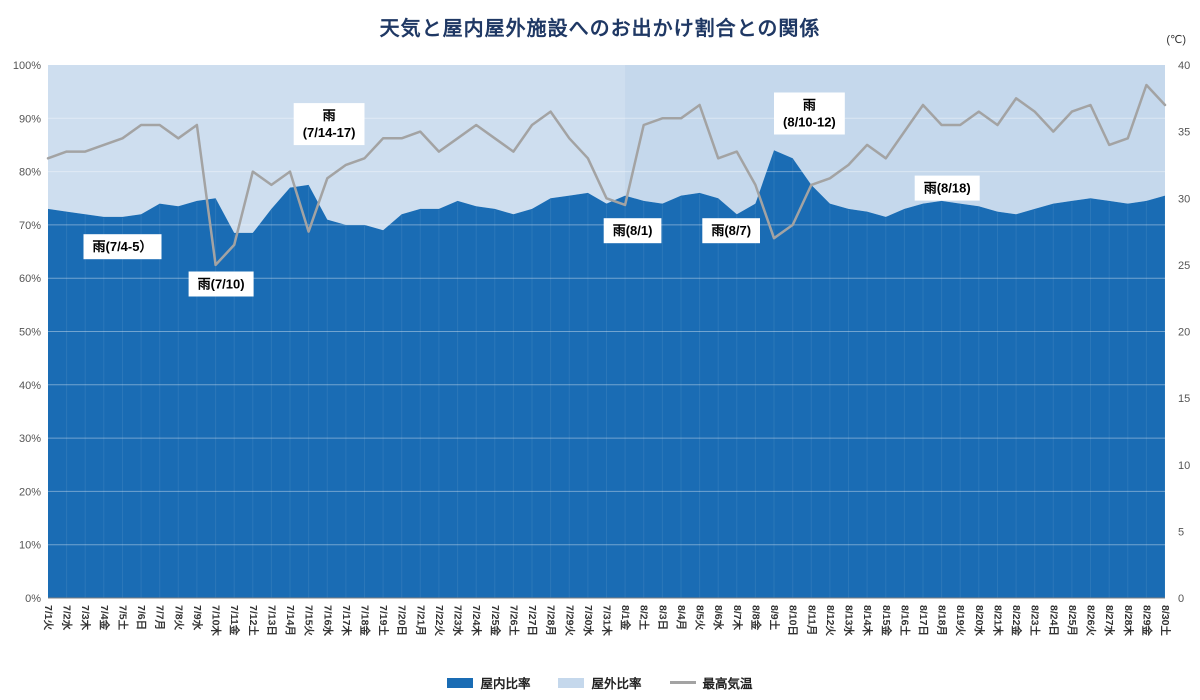  Describe the element at coordinates (681, 617) in the screenshot. I see `x-axis-label: 8/4月` at that location.